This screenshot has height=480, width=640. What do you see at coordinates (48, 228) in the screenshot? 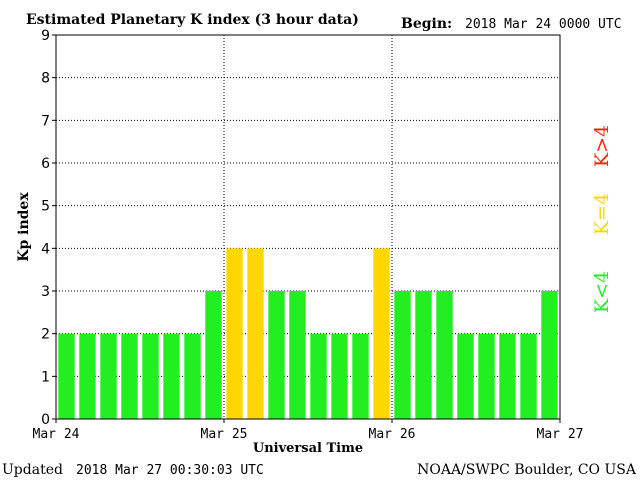
I see `y-ticks: 0 1 2 3 4 5 6 7 8 9` at bounding box center [48, 228].